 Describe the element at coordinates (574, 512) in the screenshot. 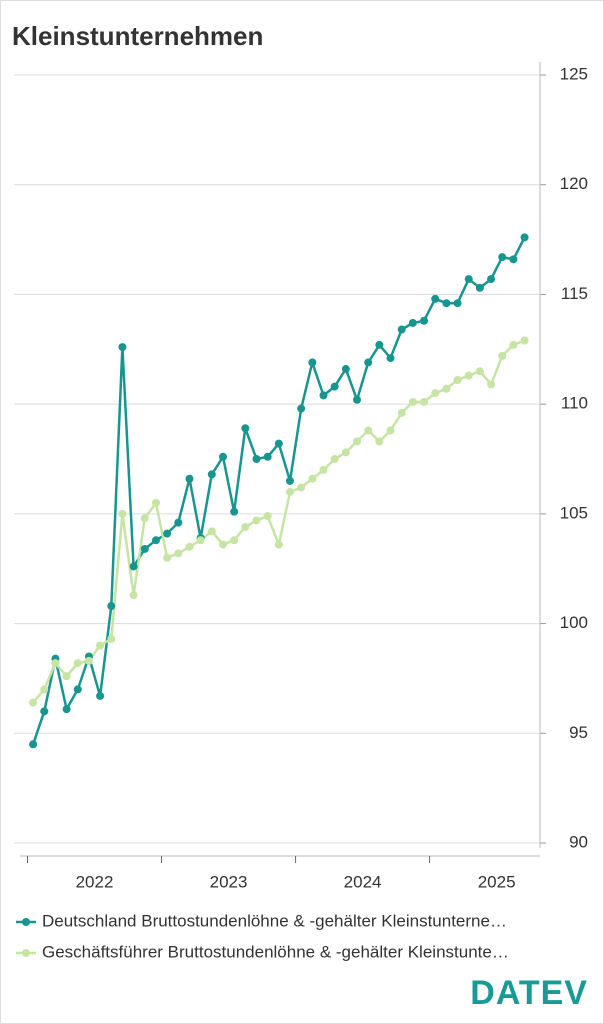

I see `y-tick-label: 105` at that location.